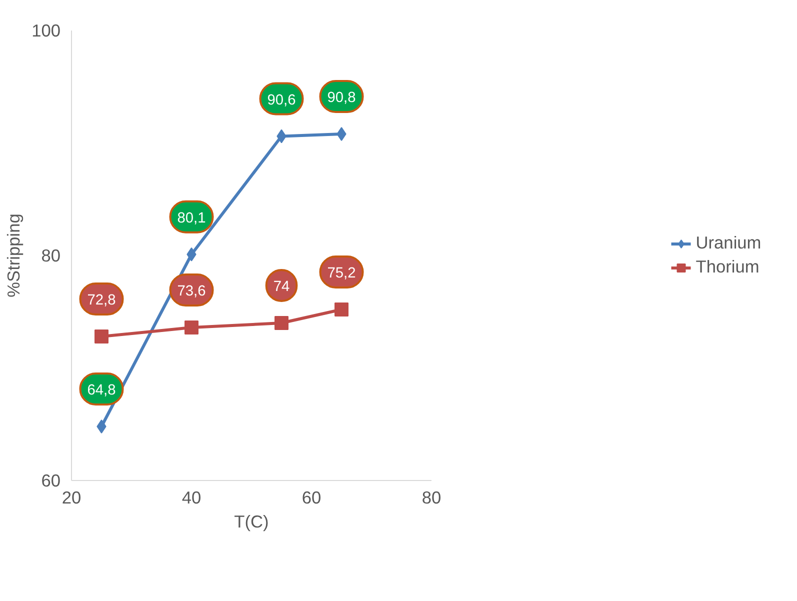 The height and width of the screenshot is (601, 797). Describe the element at coordinates (432, 498) in the screenshot. I see `x-tick-label: 80` at that location.